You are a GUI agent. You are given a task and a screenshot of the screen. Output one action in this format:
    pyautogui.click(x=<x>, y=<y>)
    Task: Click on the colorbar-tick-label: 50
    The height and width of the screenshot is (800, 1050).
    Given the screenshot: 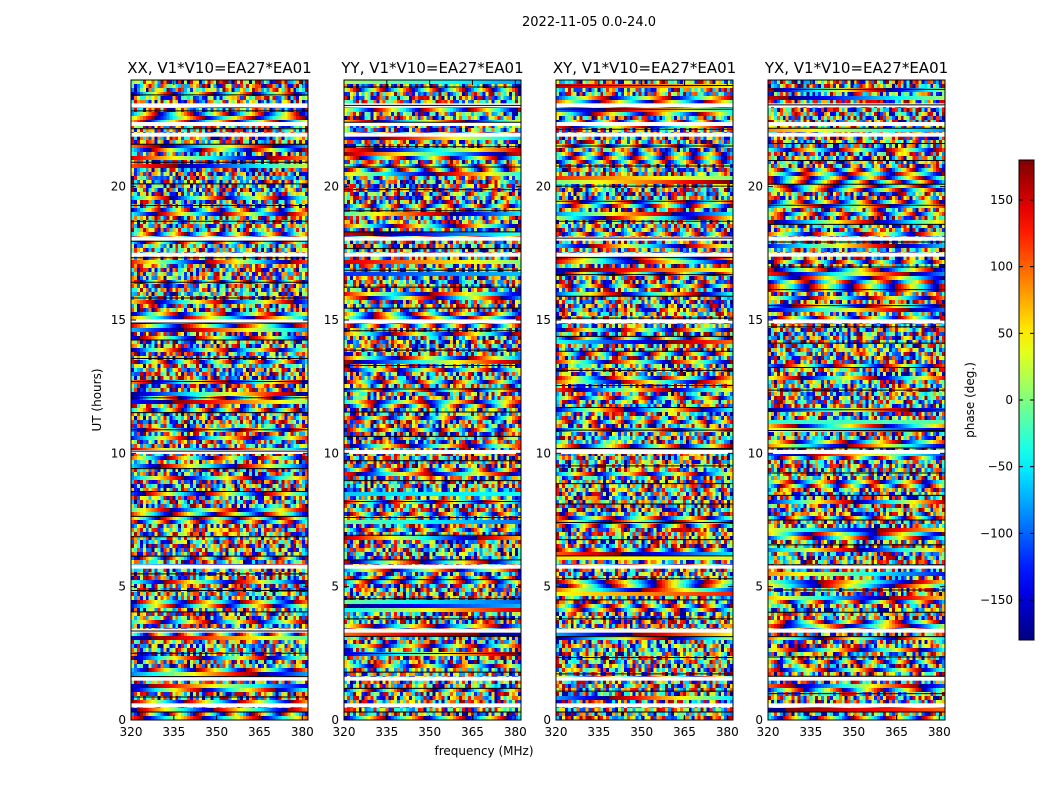 What is the action you would take?
    pyautogui.click(x=1005, y=333)
    